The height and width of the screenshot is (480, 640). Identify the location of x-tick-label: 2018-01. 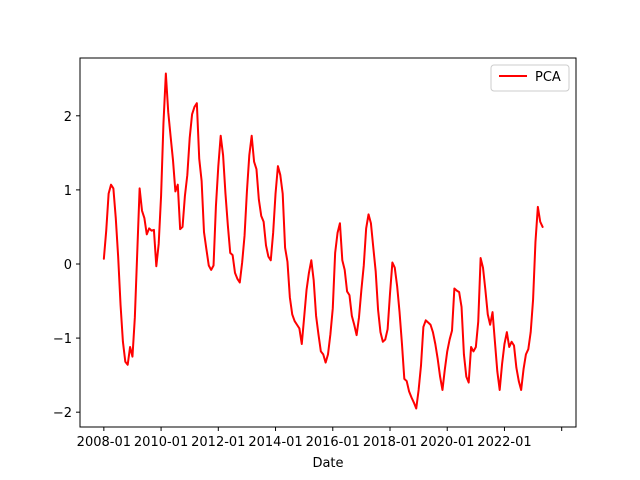
(390, 442).